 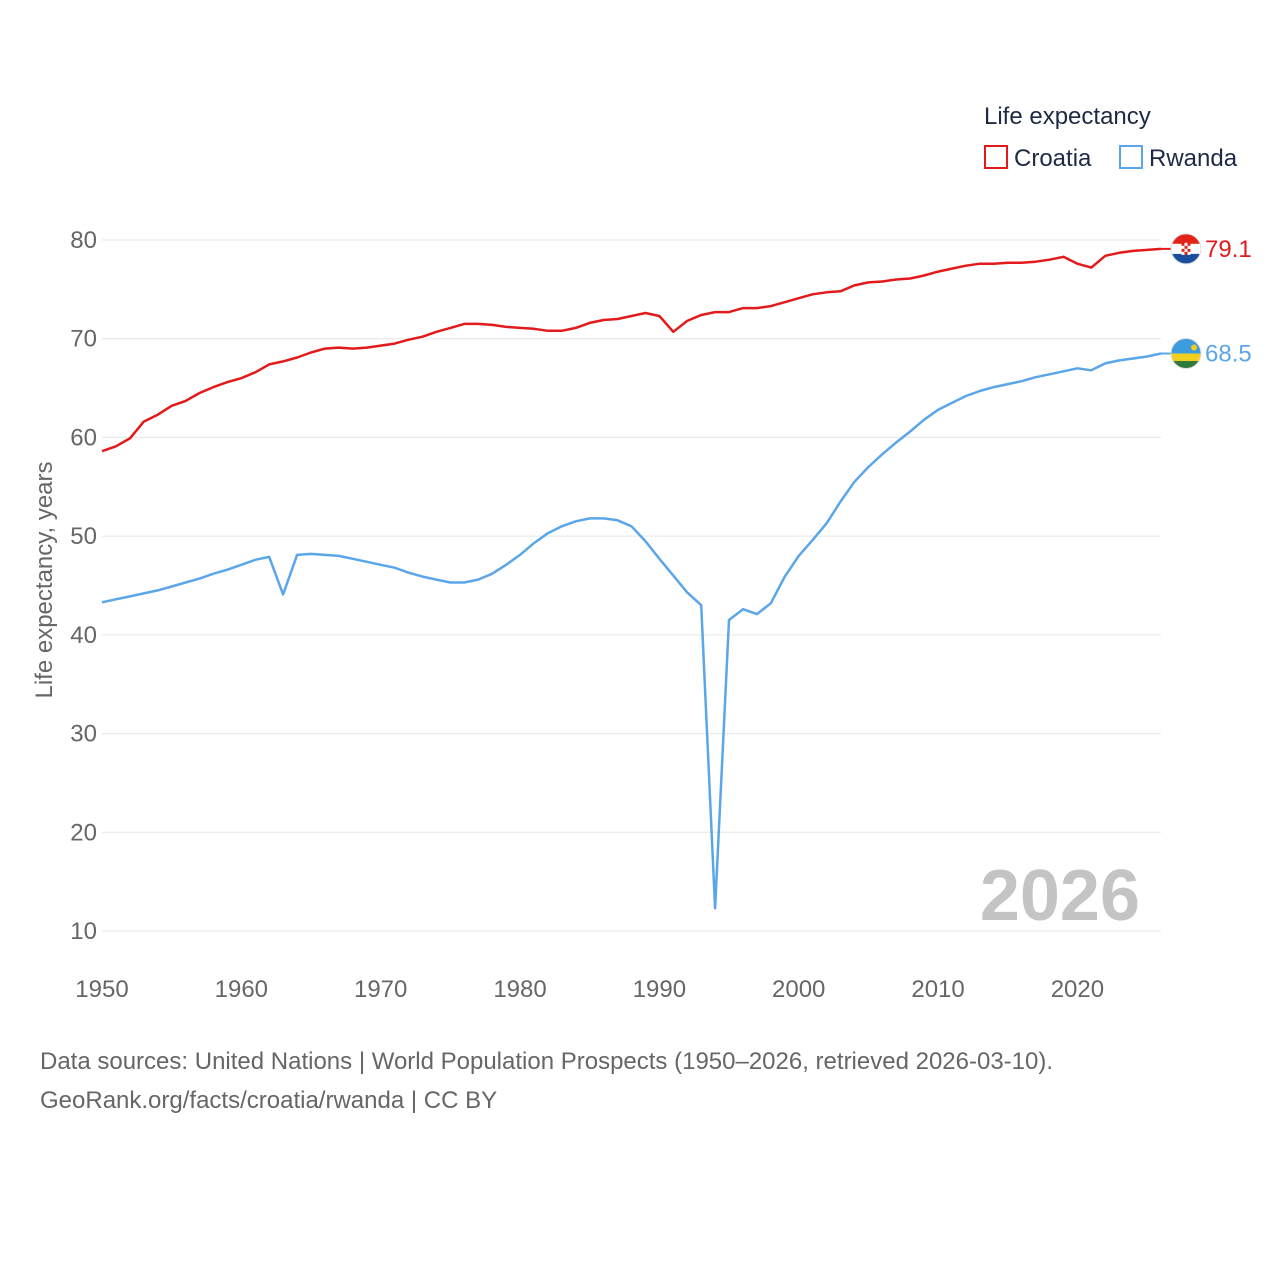 What do you see at coordinates (1206, 301) in the screenshot?
I see `end-labels: 79.1 68.5` at bounding box center [1206, 301].